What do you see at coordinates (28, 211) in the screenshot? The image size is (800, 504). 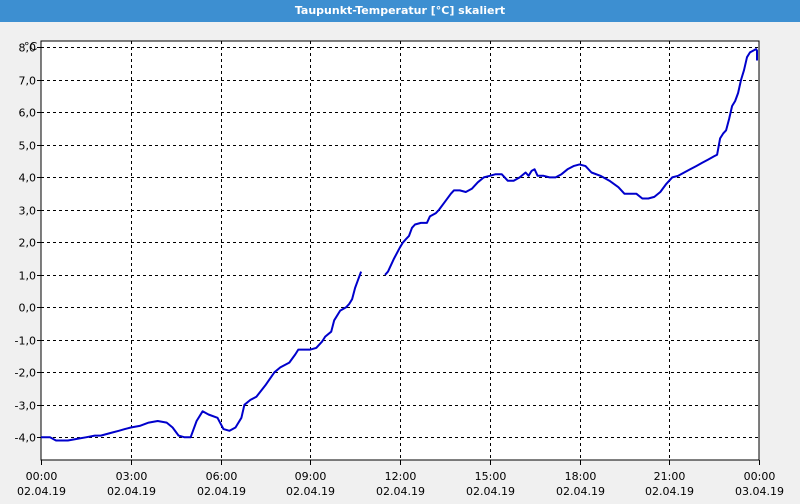 I see `y-tick-label: 3,0` at bounding box center [28, 211].